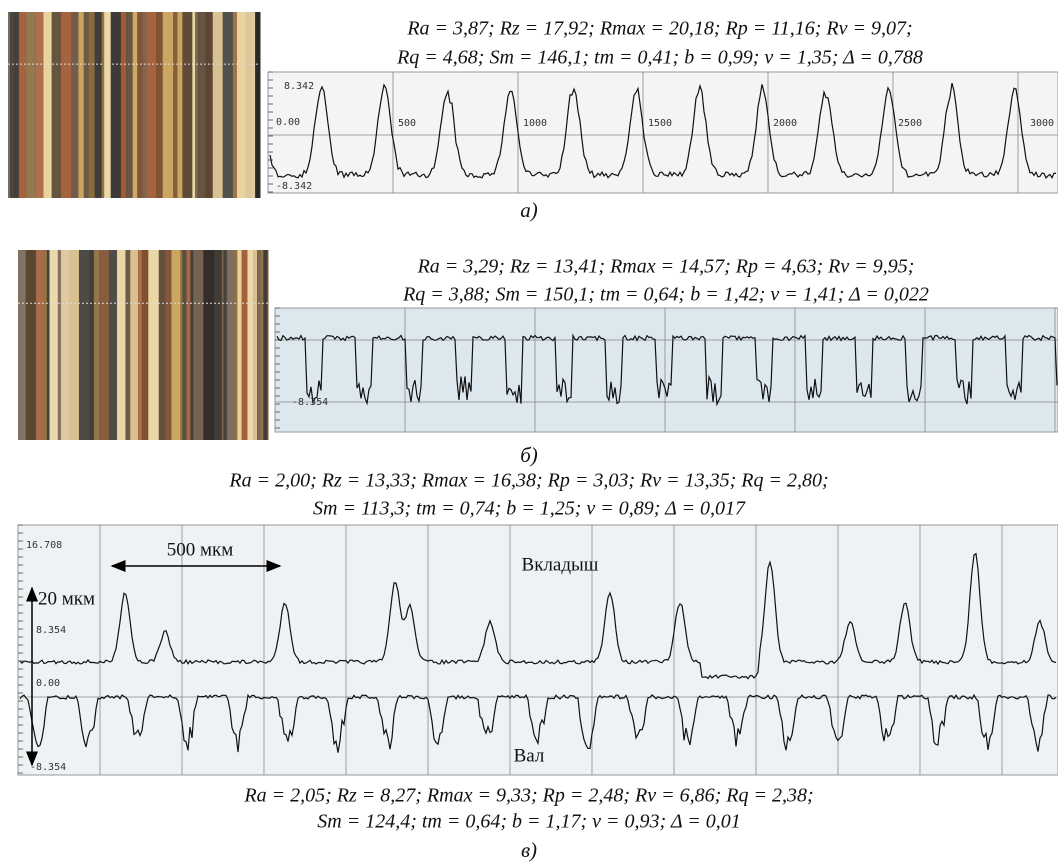 Image resolution: width=1058 pixels, height=867 pixels. I want to click on scale-label: 500 мкм, so click(200, 549).